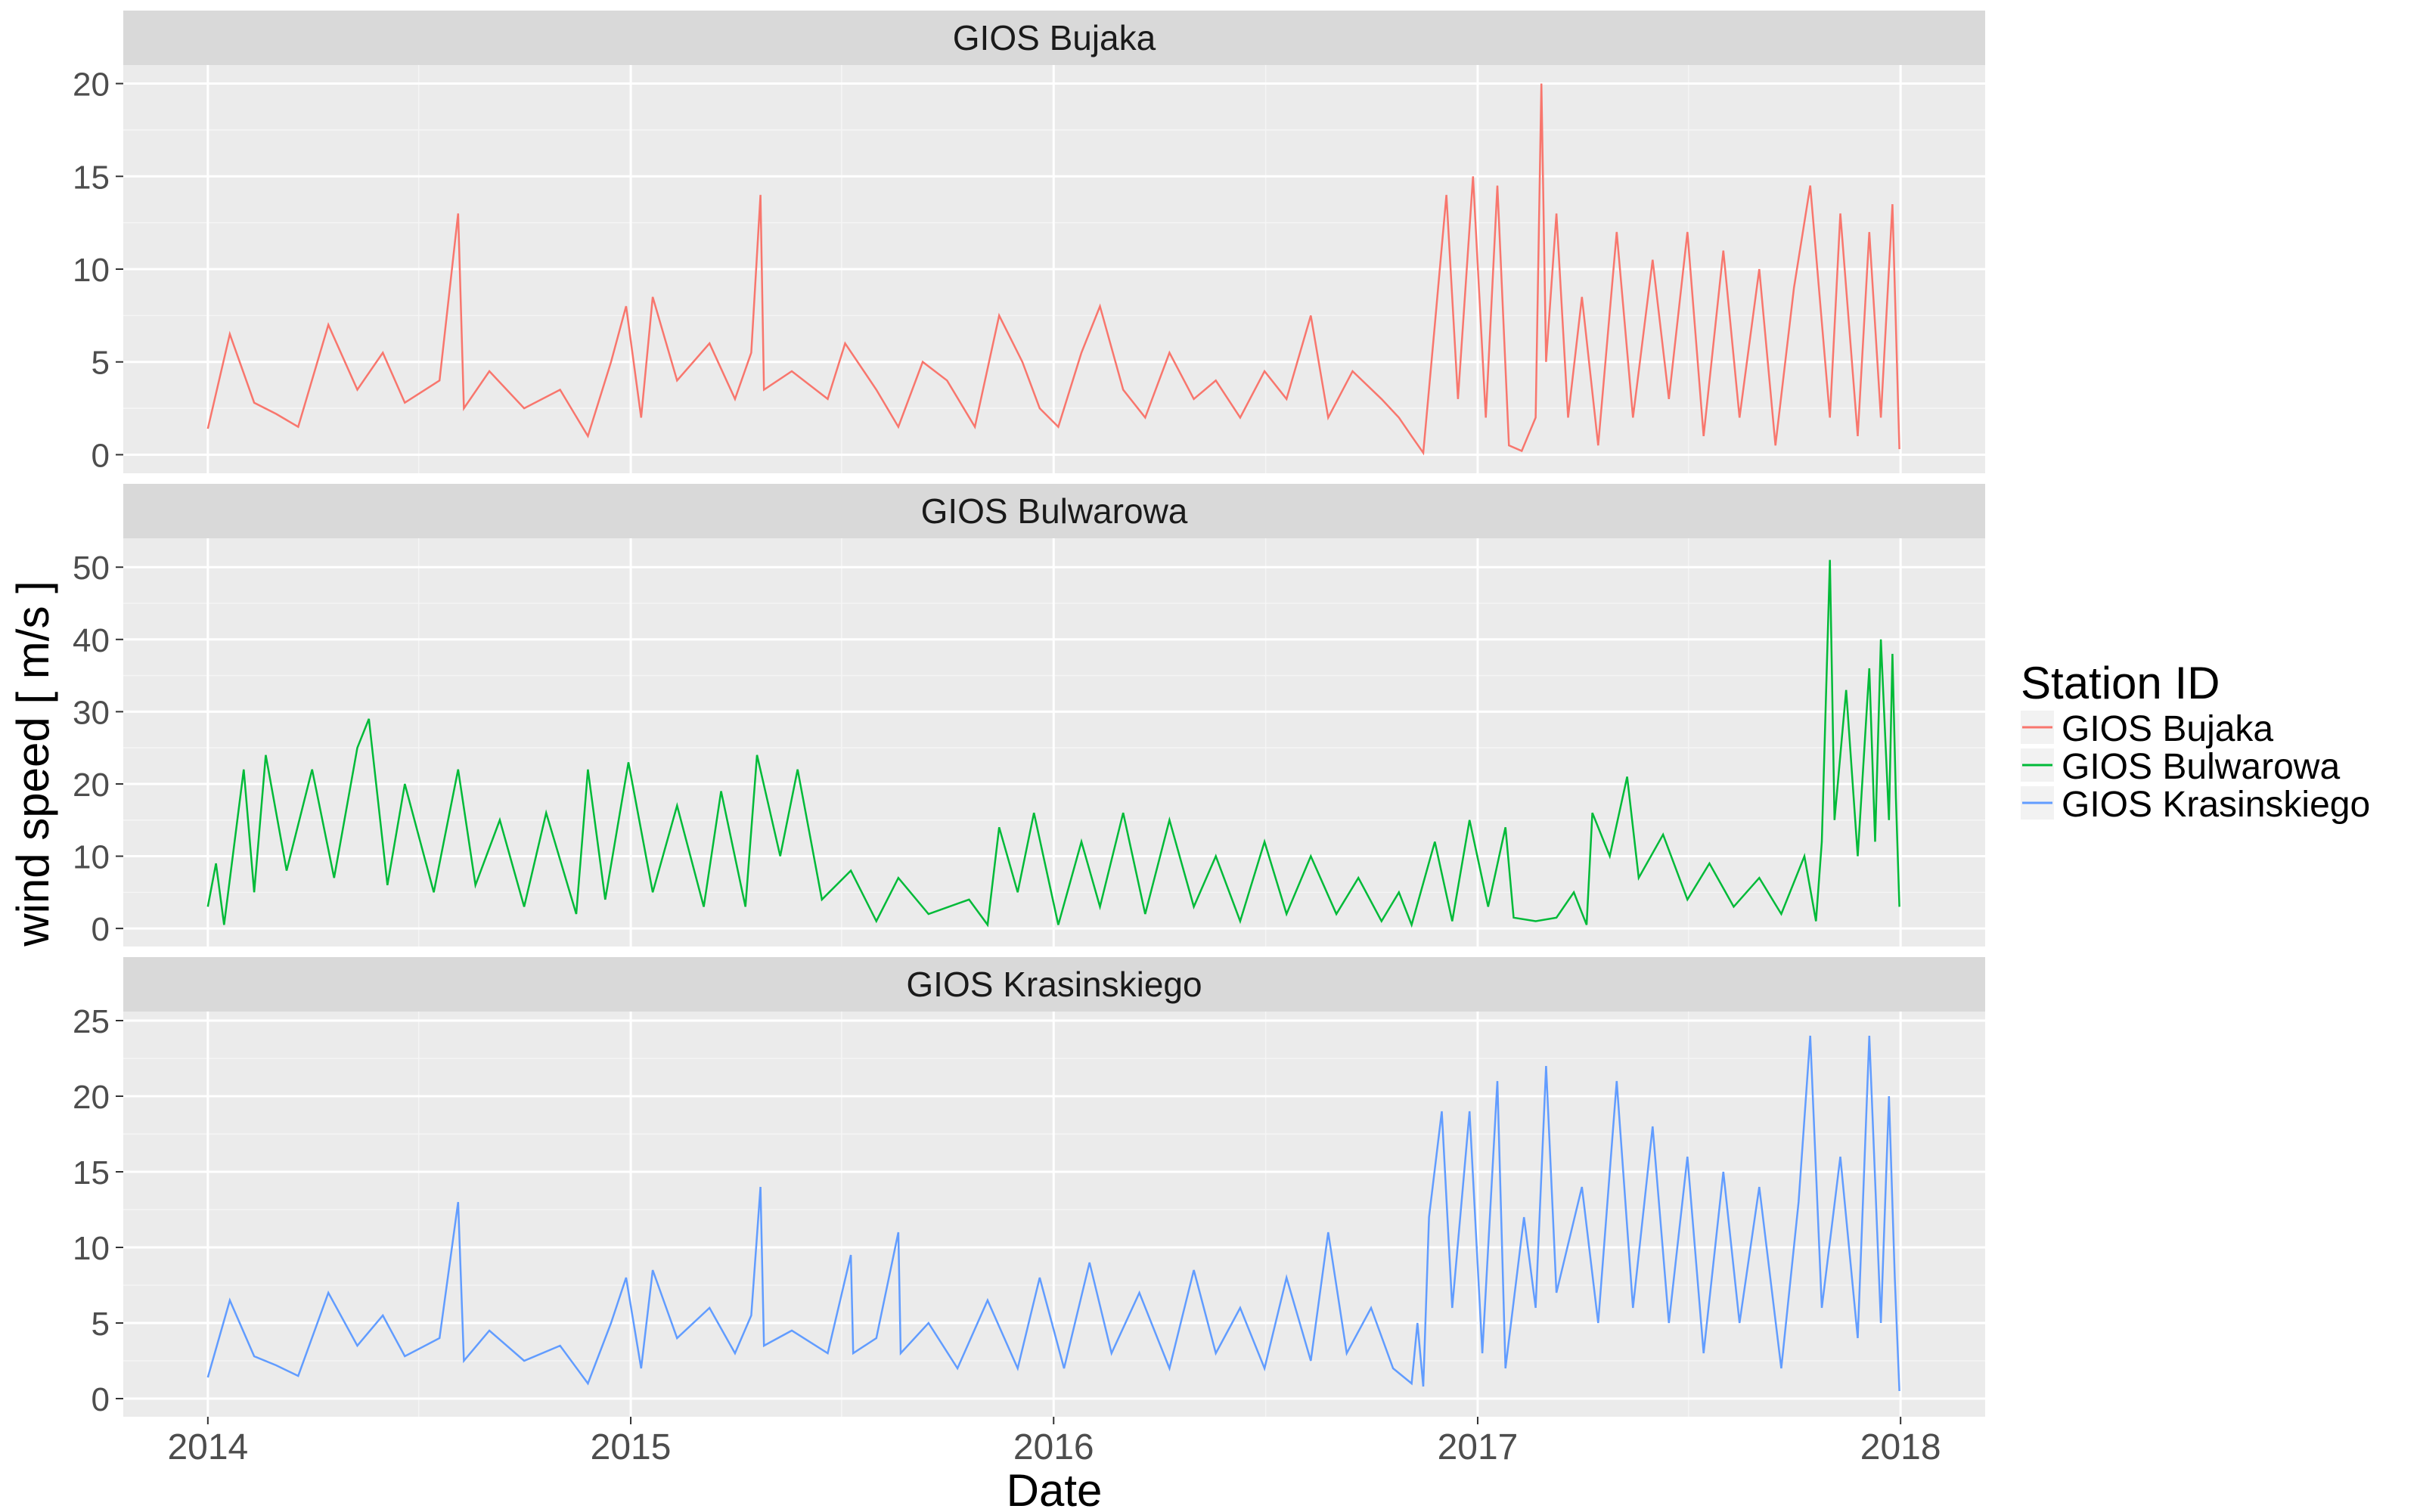  Describe the element at coordinates (91, 640) in the screenshot. I see `y-tick-label-bulwarowa: 40` at that location.